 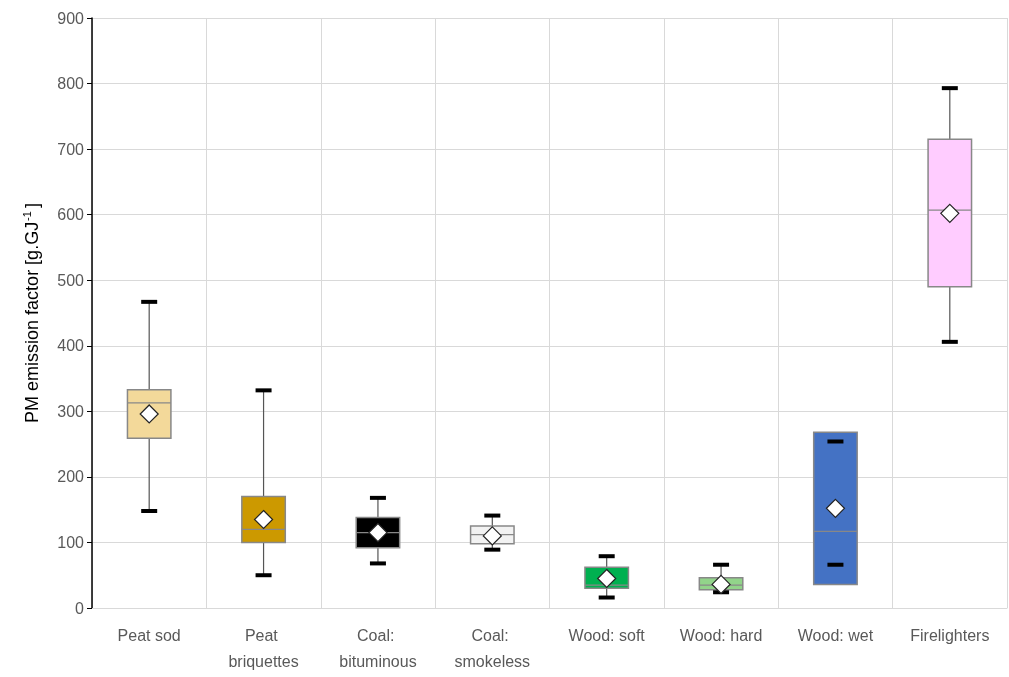 I want to click on y-tick-label: 100, so click(x=71, y=542).